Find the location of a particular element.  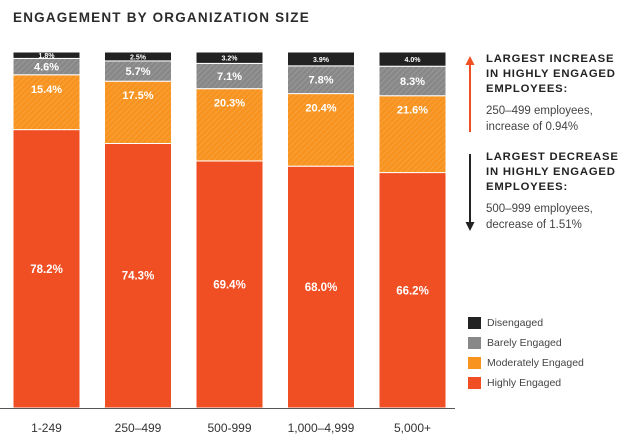

decrease-heading-line: LARGEST DECREASE is located at coordinates (552, 157).